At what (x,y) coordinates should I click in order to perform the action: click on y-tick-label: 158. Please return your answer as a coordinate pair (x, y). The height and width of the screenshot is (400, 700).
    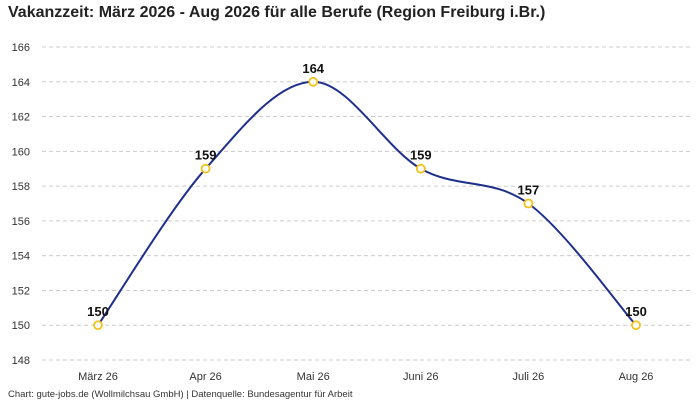
    Looking at the image, I should click on (21, 187).